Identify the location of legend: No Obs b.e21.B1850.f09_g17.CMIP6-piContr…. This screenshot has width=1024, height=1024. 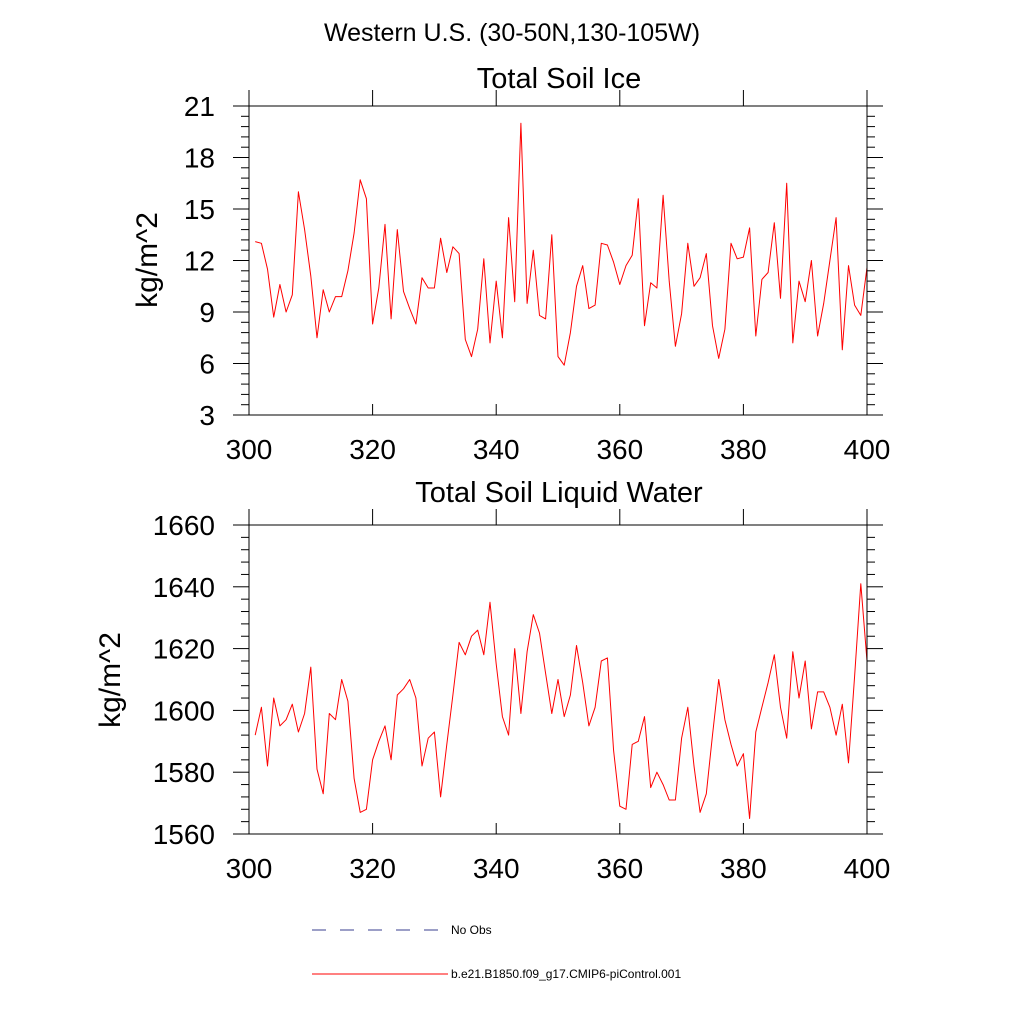
(496, 952).